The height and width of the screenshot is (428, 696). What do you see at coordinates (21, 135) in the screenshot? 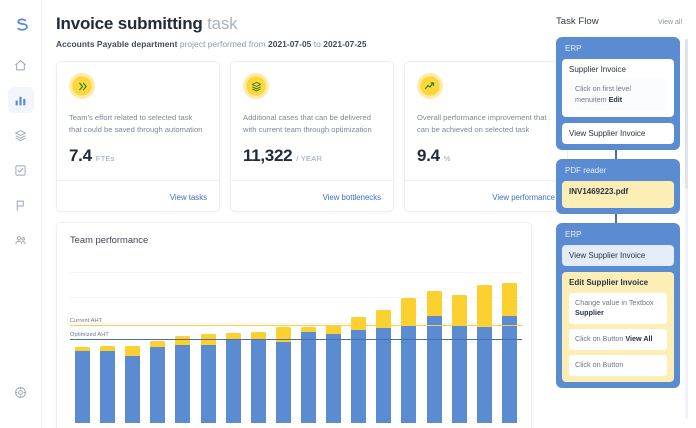
I see `sidebar-item-layers` at bounding box center [21, 135].